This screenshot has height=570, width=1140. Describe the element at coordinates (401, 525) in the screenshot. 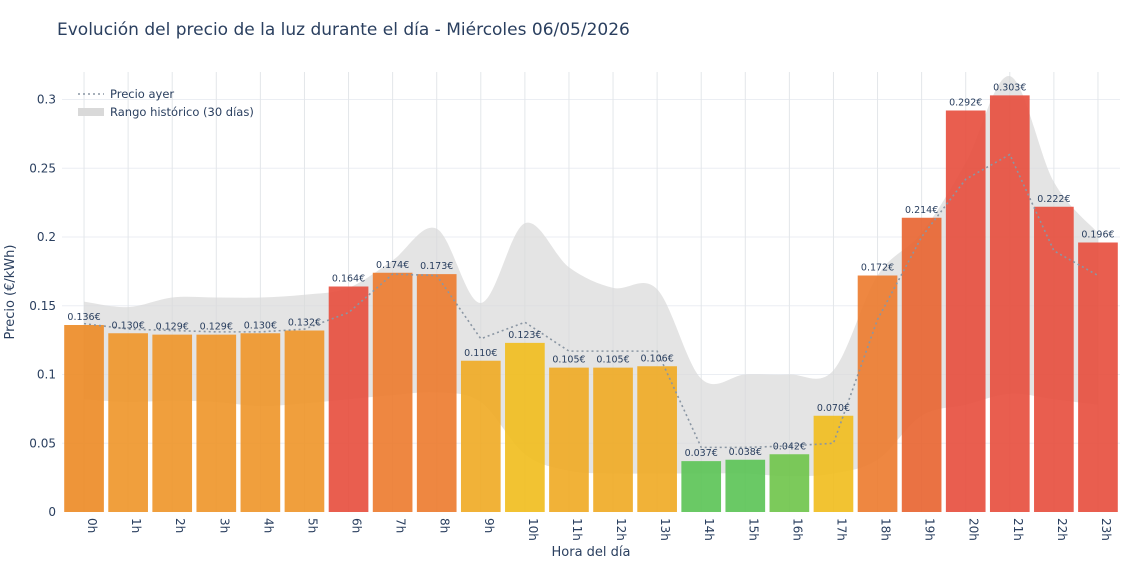

I see `x-tick-label: 7h` at that location.